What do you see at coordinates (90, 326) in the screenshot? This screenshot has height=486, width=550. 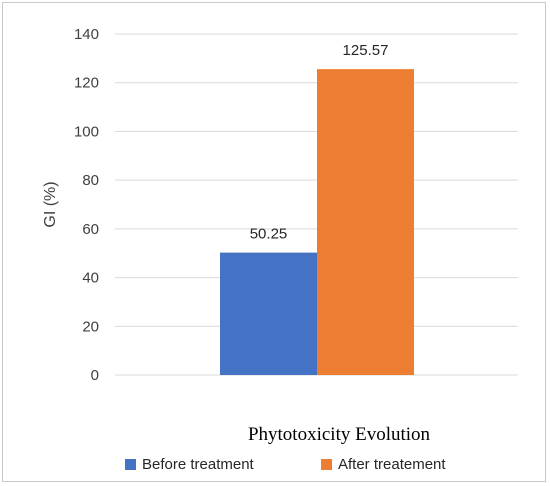 I see `y-tick-label: 20` at bounding box center [90, 326].